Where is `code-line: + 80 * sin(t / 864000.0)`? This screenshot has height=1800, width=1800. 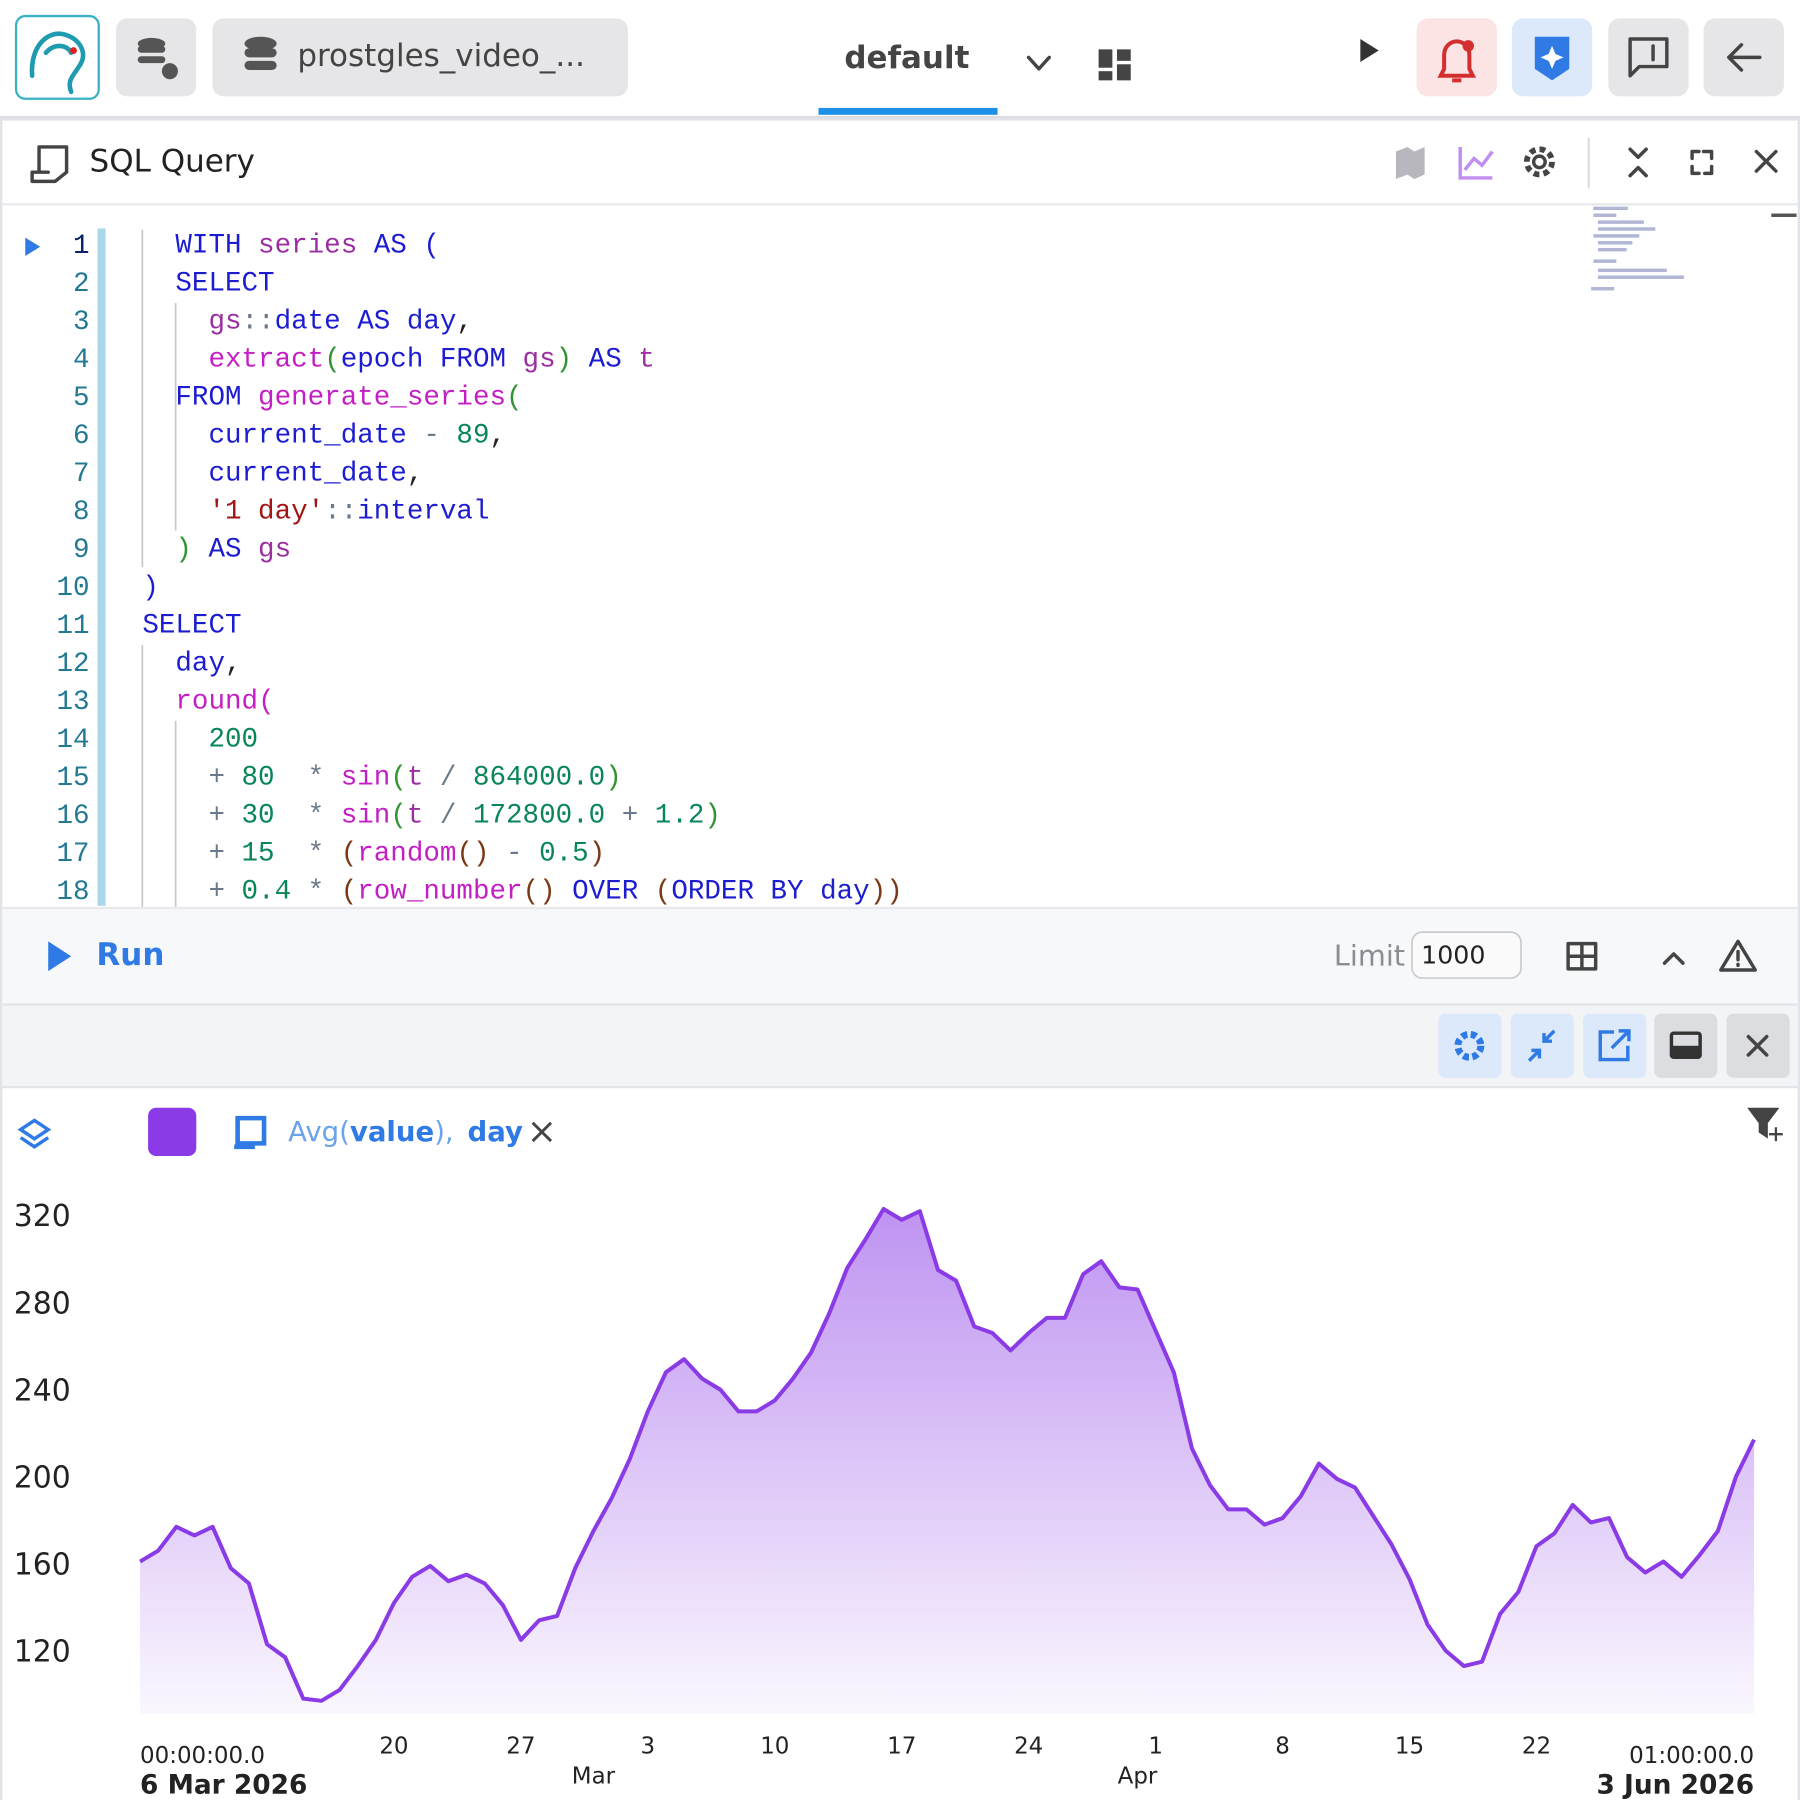 code-line: + 80 * sin(t / 864000.0) is located at coordinates (381, 778).